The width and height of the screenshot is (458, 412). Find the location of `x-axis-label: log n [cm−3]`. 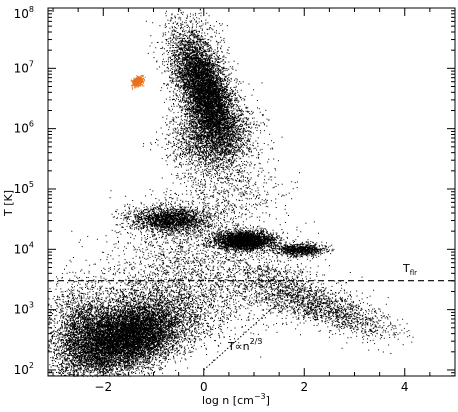

x-axis-label: log n [cm−3] is located at coordinates (236, 399).